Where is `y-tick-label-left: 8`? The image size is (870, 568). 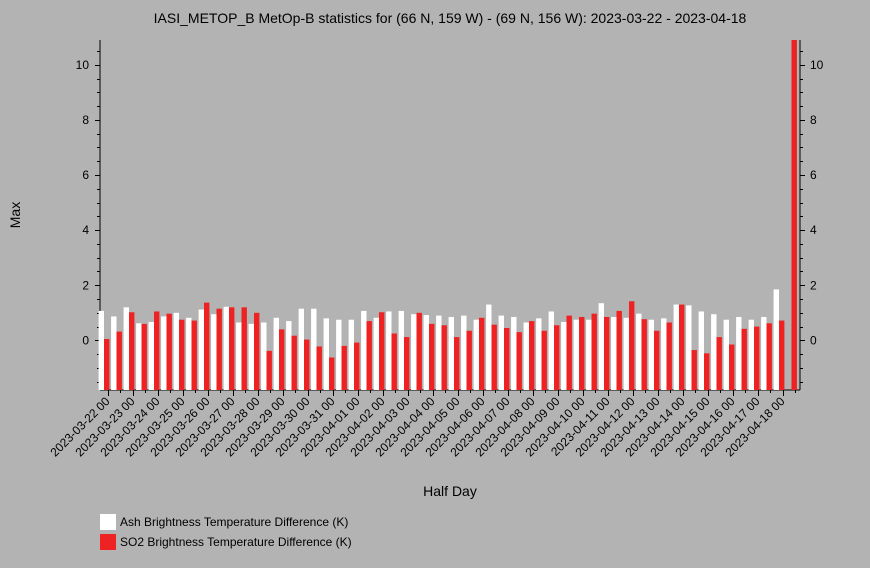
y-tick-label-left: 8 is located at coordinates (85, 120).